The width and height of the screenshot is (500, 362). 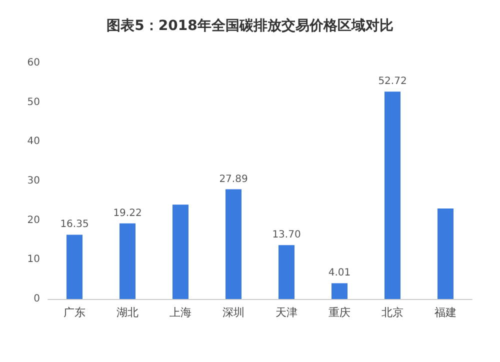 I want to click on x-tick-label: 北京, so click(x=393, y=312).